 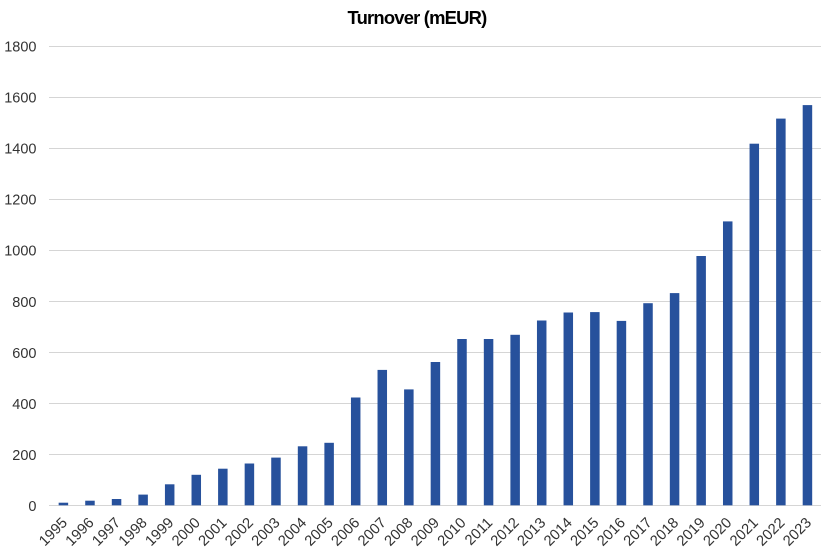 What do you see at coordinates (20, 252) in the screenshot?
I see `svg-text: 1000` at bounding box center [20, 252].